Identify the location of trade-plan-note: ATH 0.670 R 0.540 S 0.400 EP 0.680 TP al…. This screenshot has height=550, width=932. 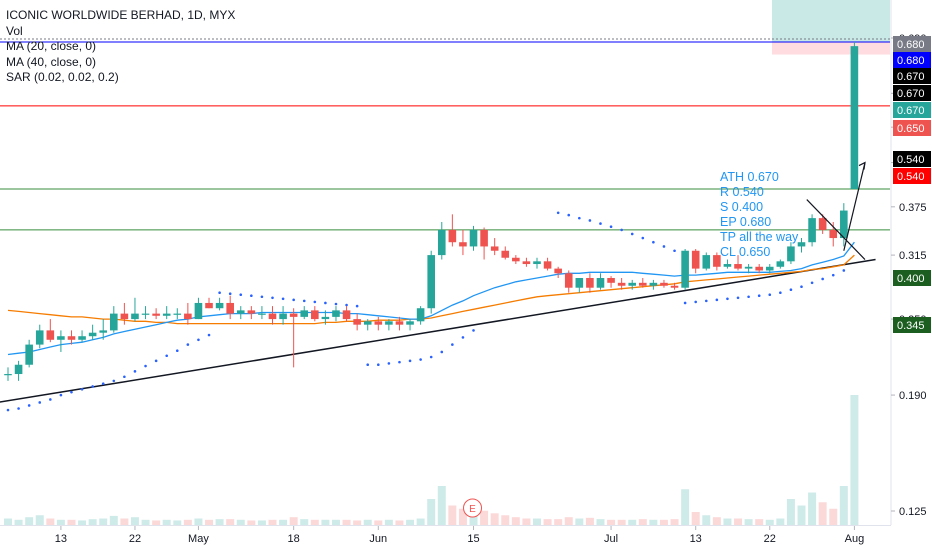
(759, 215).